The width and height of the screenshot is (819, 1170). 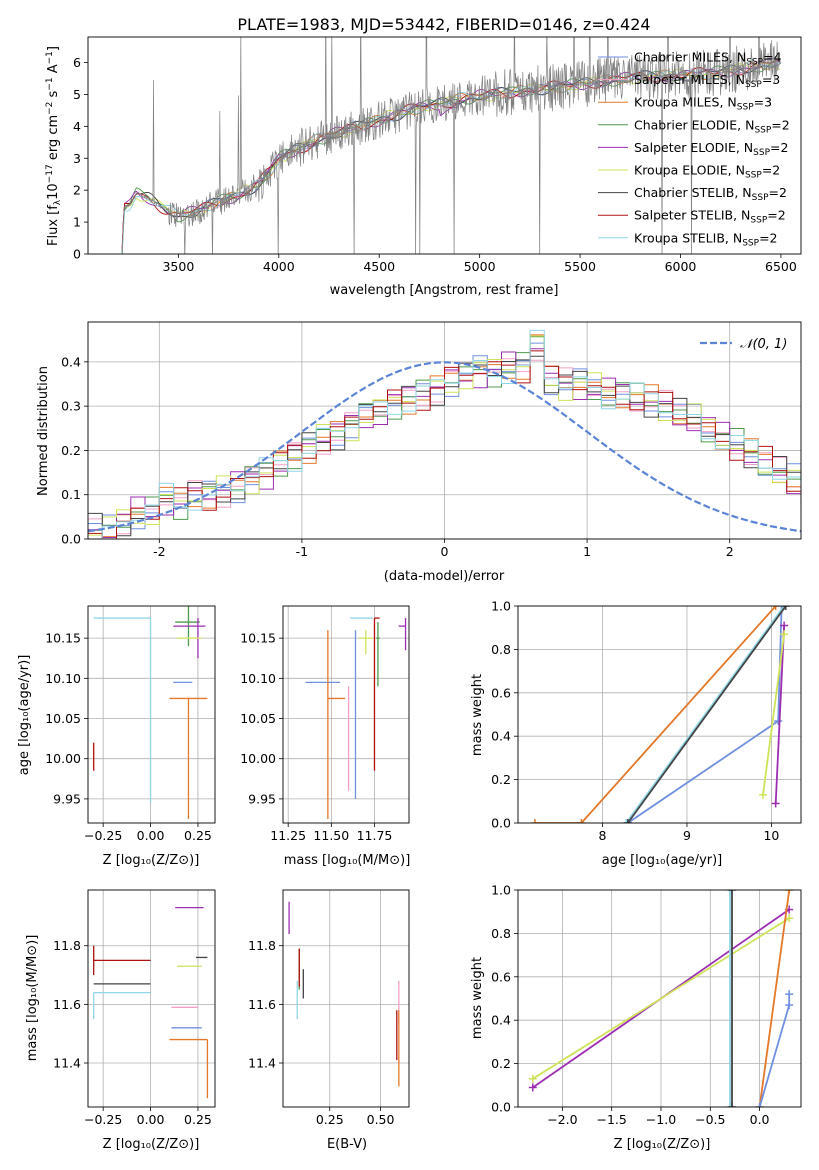 What do you see at coordinates (779, 714) in the screenshot?
I see `mass-weight-line-salpeter_elodie` at bounding box center [779, 714].